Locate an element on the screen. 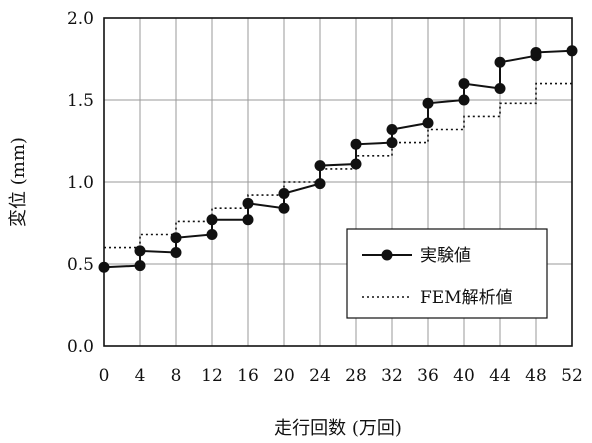  x-tick-label-12: 48 is located at coordinates (536, 376).